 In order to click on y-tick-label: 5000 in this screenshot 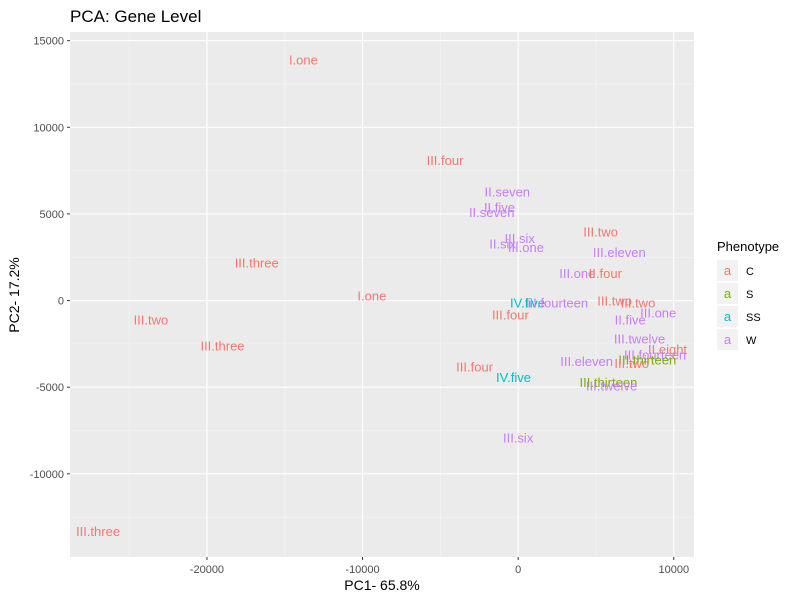, I will do `click(52, 215)`.